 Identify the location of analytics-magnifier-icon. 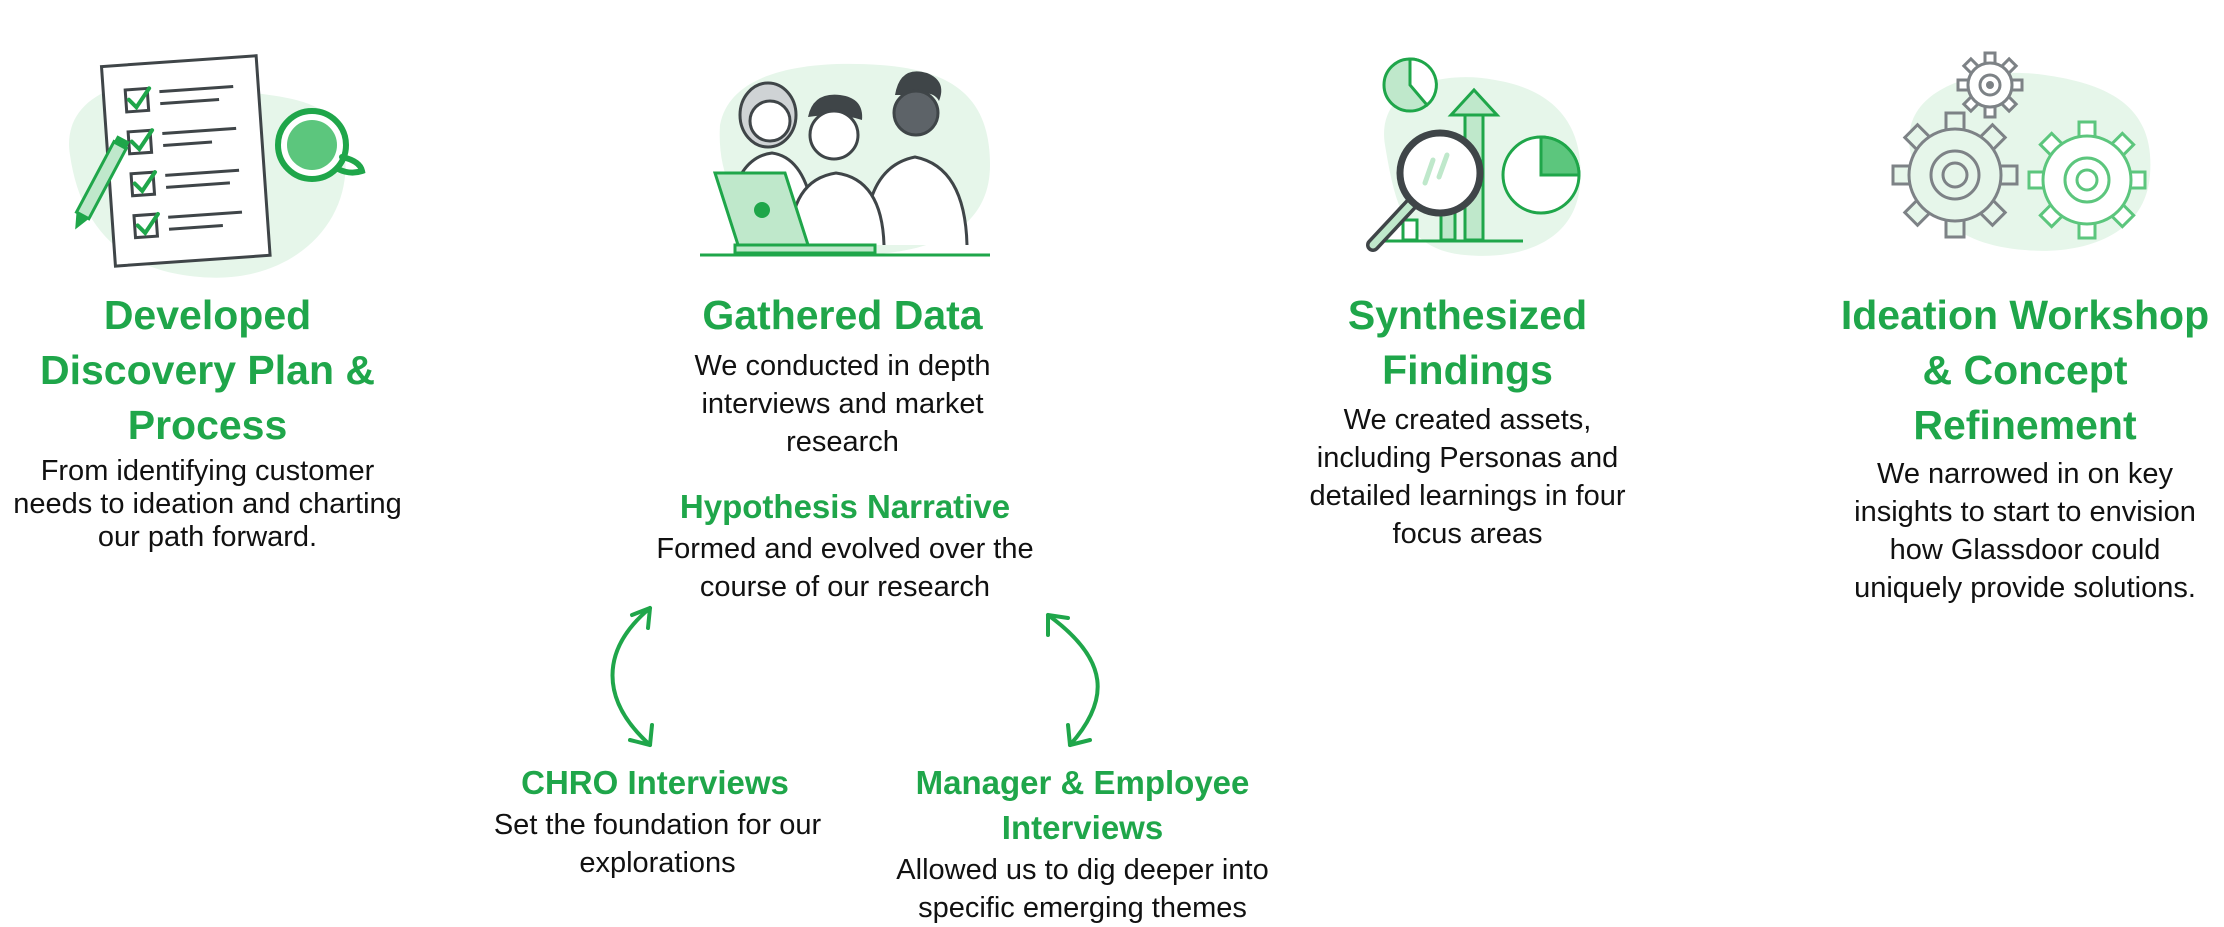
(1473, 156).